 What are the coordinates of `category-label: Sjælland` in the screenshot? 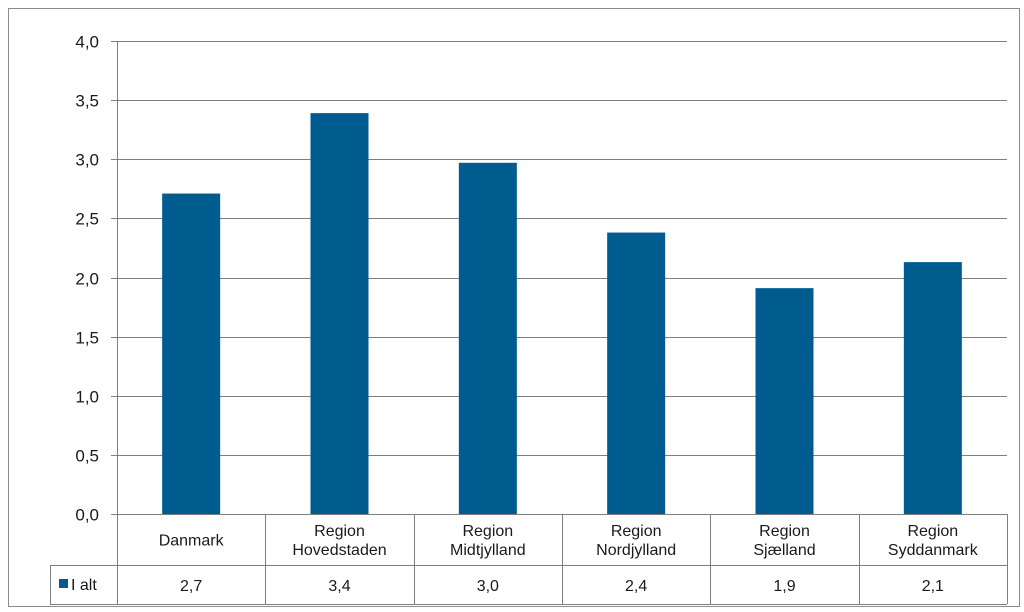 It's located at (784, 550).